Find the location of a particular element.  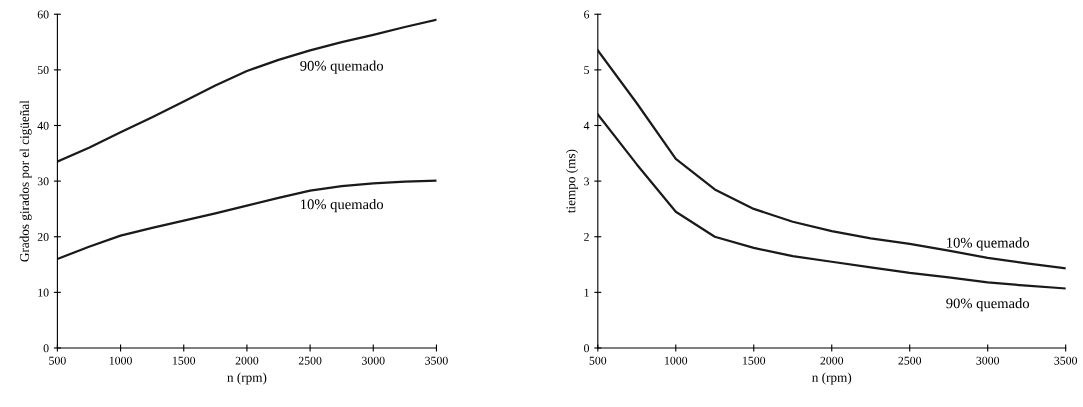

y-tick-label: 10 is located at coordinates (43, 292).